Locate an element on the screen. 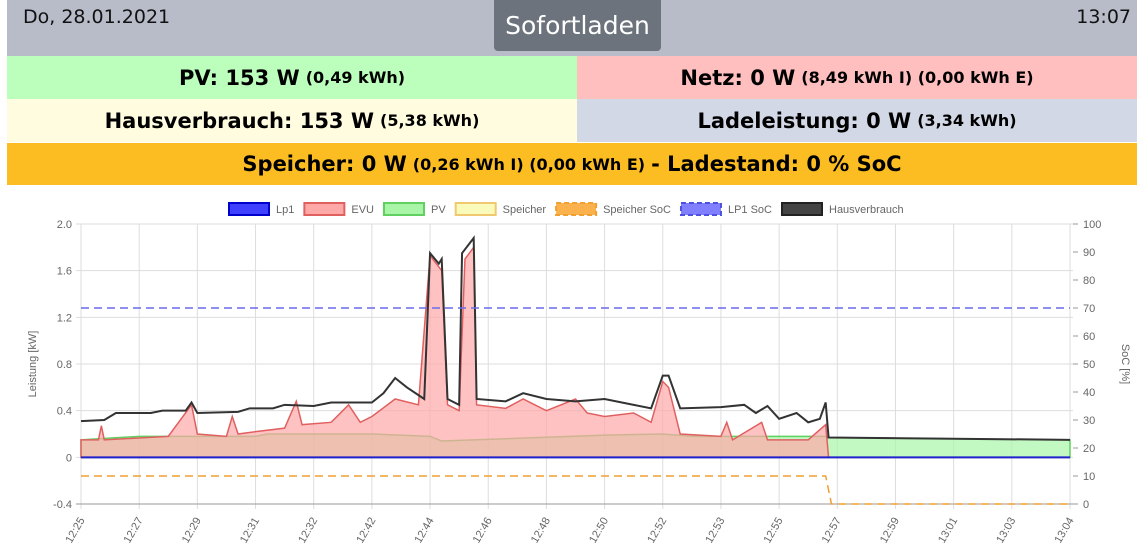 This screenshot has width=1137, height=547. netz-tile: Netz: 0 W (8,49 kWh I) (0,00 kWh E) is located at coordinates (857, 77).